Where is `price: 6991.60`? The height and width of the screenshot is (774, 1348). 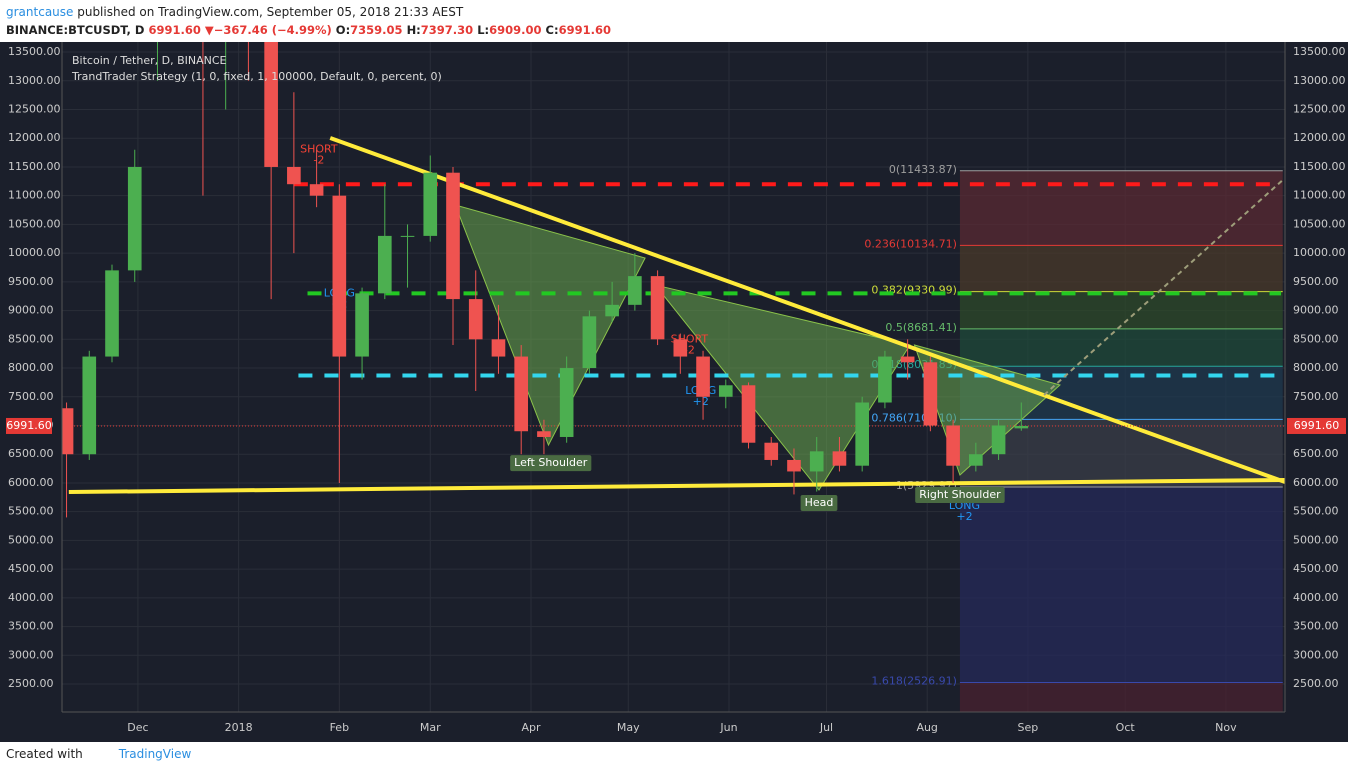
price: 6991.60 is located at coordinates (174, 30).